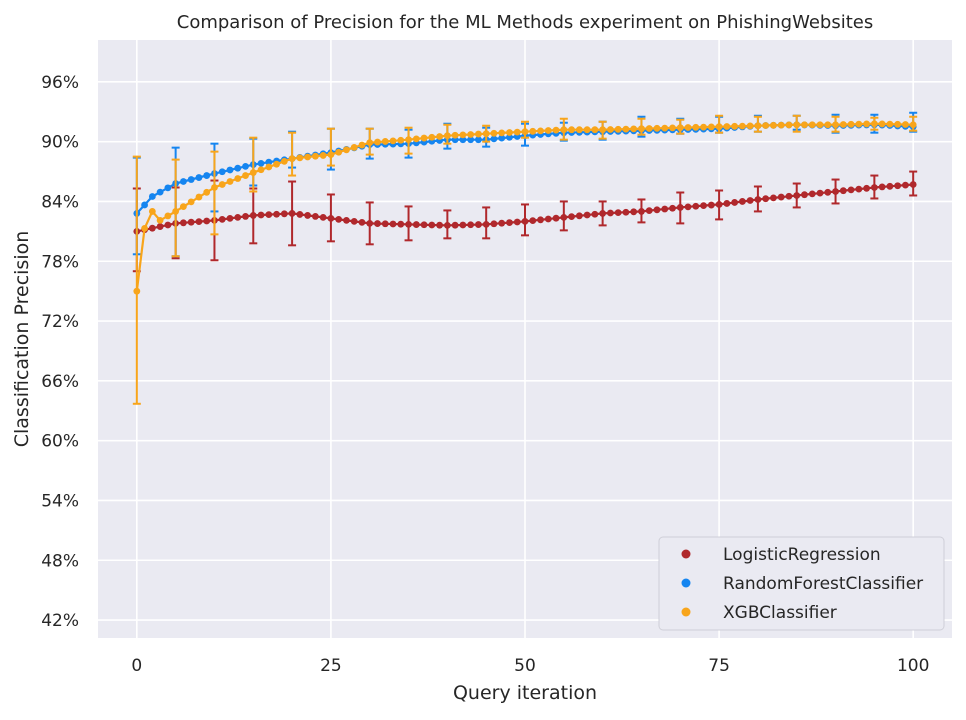  Describe the element at coordinates (60, 501) in the screenshot. I see `y-tick-label: 54%` at that location.